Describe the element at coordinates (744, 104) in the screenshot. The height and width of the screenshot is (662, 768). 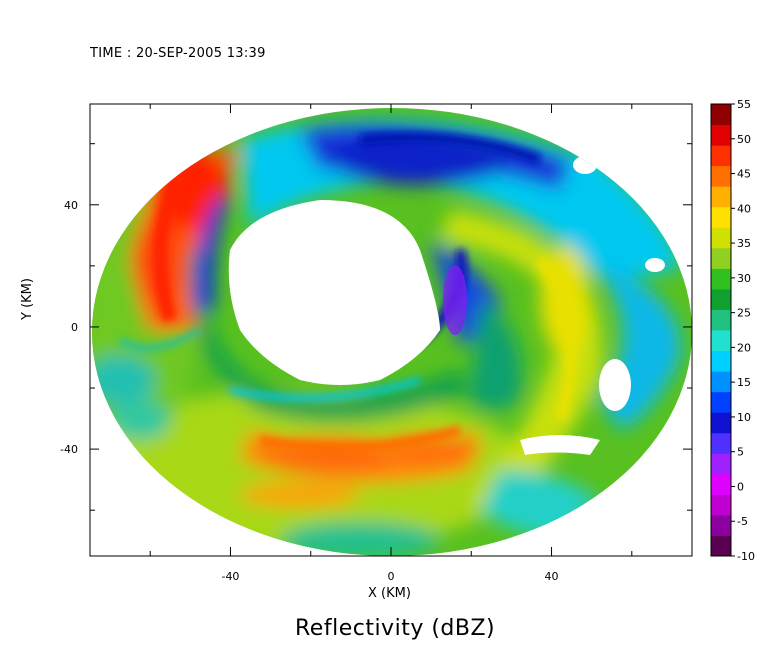
I see `colorbar-tick-label: 55` at that location.